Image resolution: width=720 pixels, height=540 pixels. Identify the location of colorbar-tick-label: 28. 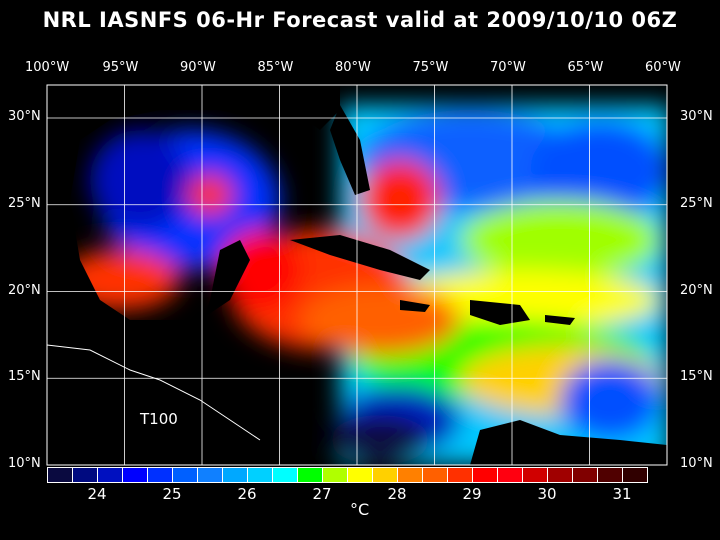
(397, 494).